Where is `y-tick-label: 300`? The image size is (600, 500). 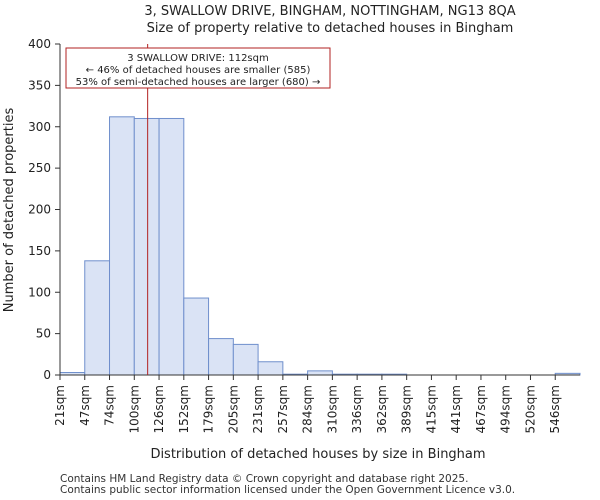
y-tick-label: 300 is located at coordinates (39, 127).